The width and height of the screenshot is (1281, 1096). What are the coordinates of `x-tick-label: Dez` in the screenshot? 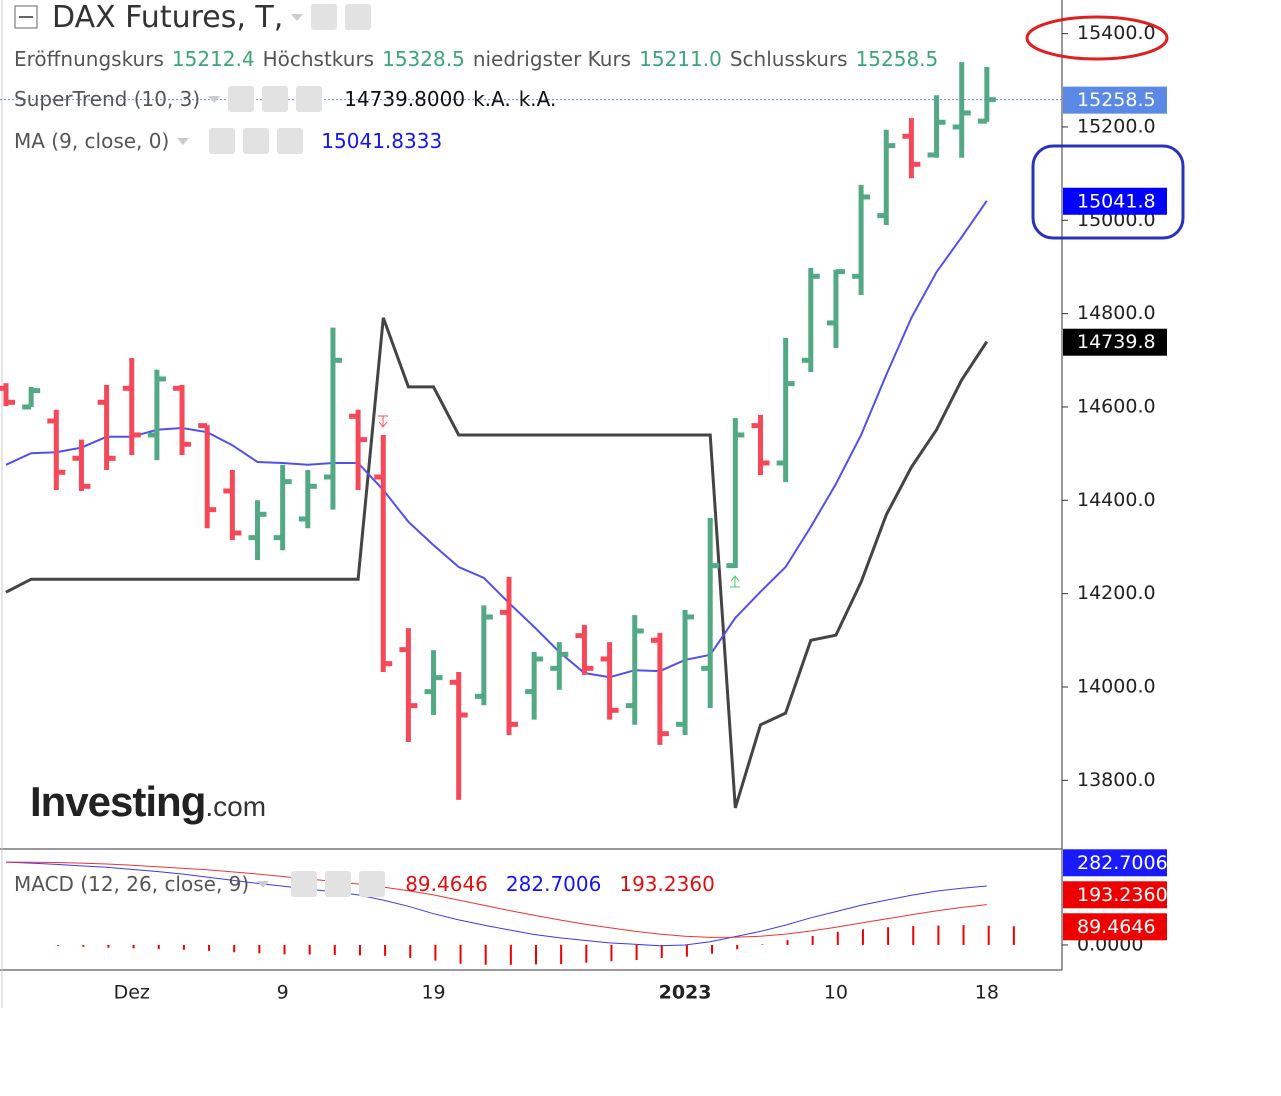 It's located at (132, 993).